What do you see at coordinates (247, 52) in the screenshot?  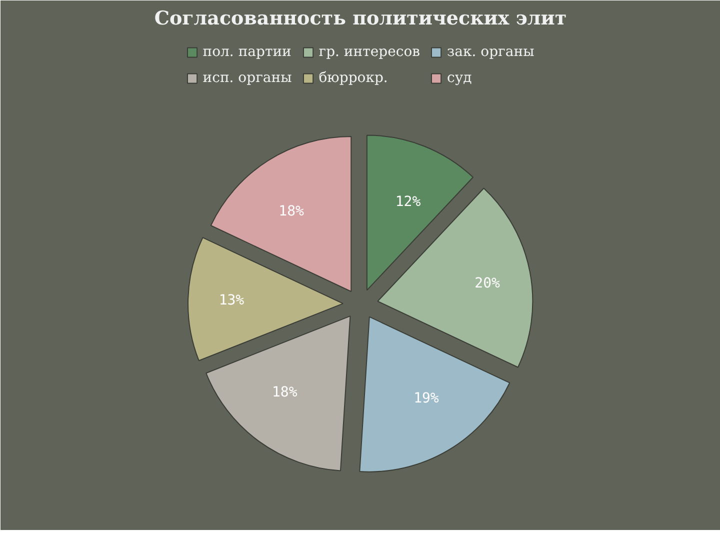 I see `legend-label: пол. партии` at bounding box center [247, 52].